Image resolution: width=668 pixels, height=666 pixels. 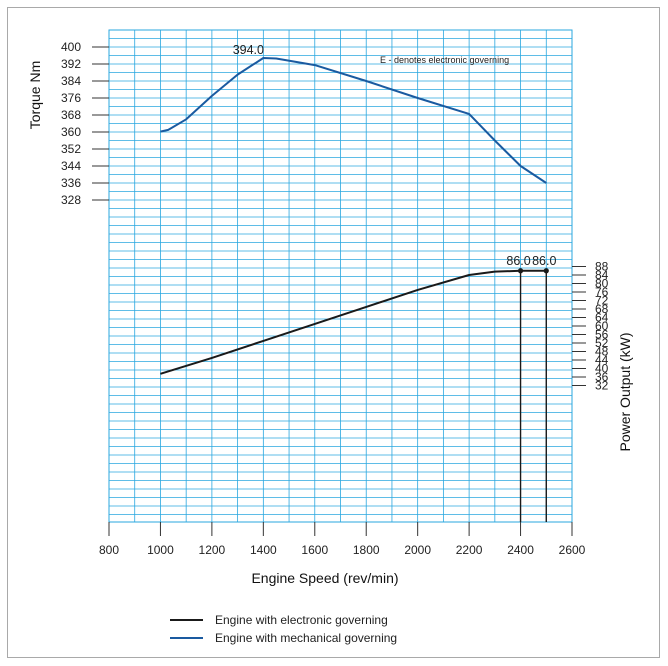 I want to click on power-tick-label: 88, so click(x=602, y=267).